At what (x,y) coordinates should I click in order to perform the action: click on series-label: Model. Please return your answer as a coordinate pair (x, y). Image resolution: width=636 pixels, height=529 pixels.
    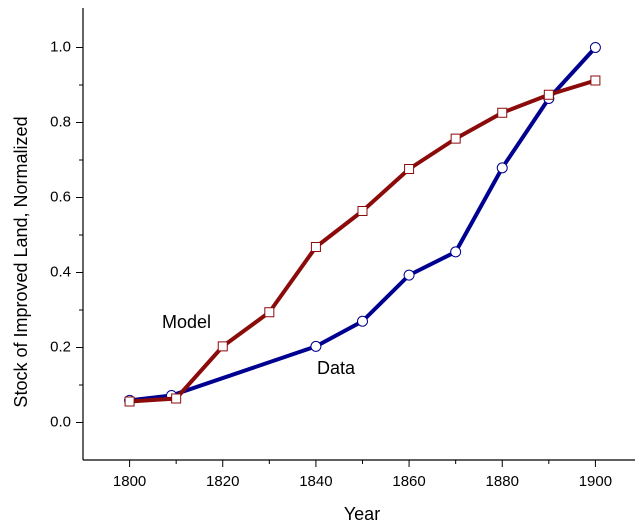
    Looking at the image, I should click on (186, 322).